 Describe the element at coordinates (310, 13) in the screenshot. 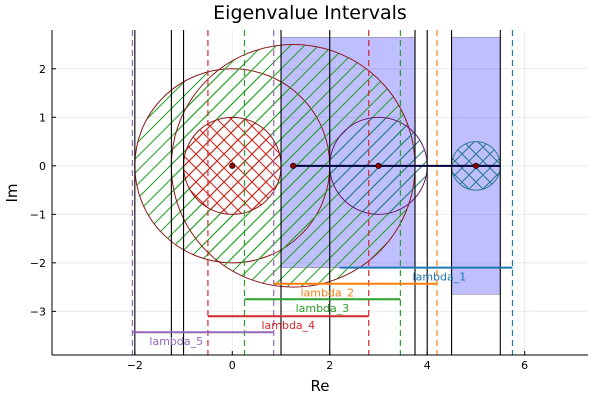

I see `chart-title: Eigenvalue Intervals` at that location.